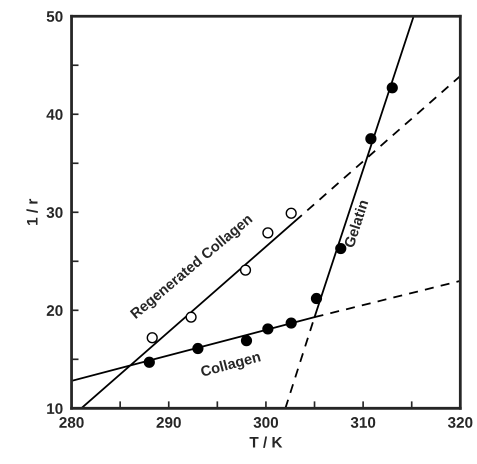 Image resolution: width=477 pixels, height=464 pixels. Describe the element at coordinates (54, 16) in the screenshot. I see `y-tick-label: 50` at that location.